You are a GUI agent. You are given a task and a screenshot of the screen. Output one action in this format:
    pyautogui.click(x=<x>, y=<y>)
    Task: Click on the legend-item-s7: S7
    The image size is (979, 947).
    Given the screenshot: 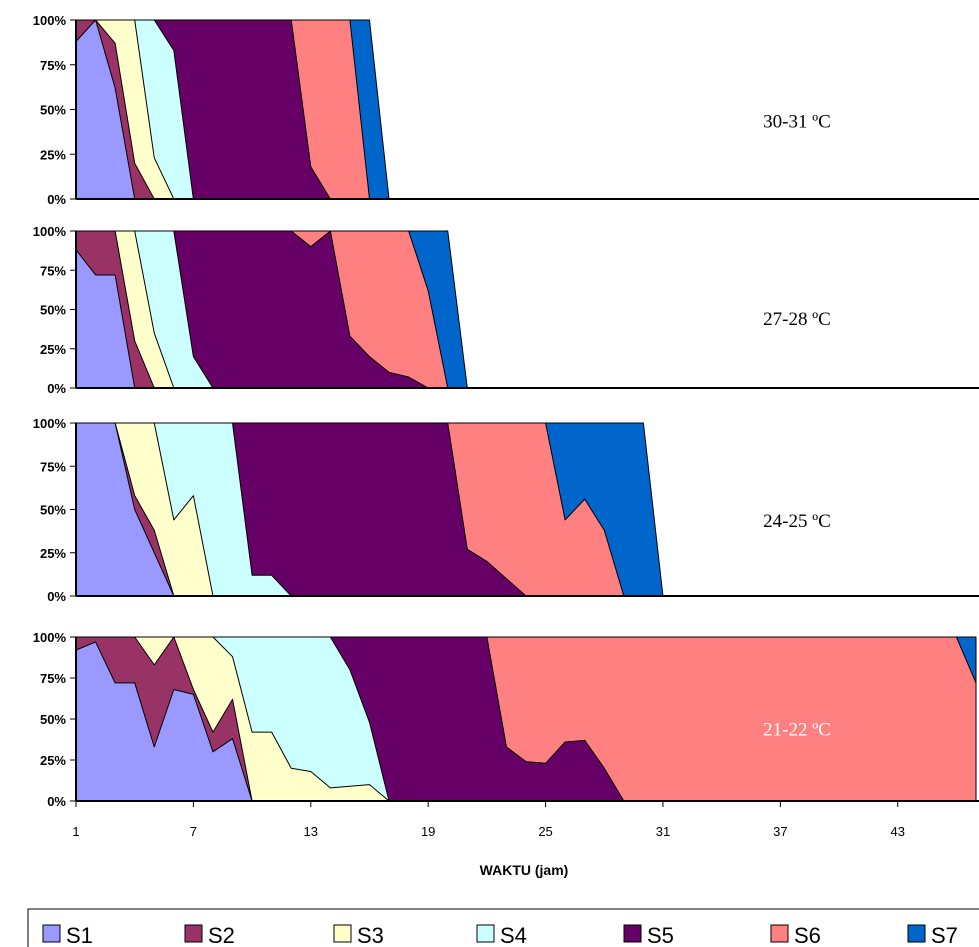 What is the action you would take?
    pyautogui.click(x=932, y=935)
    